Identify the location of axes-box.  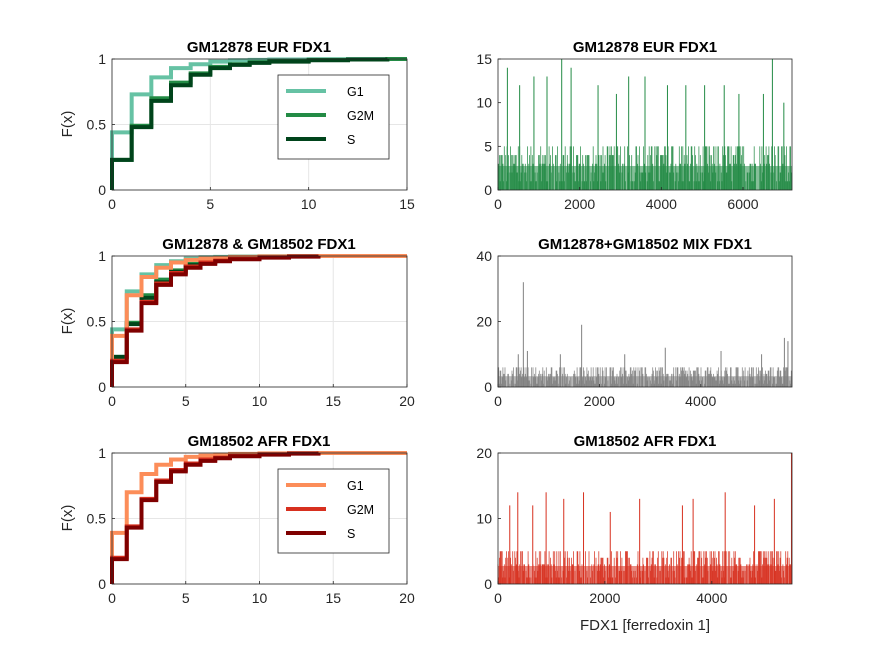
(645, 124).